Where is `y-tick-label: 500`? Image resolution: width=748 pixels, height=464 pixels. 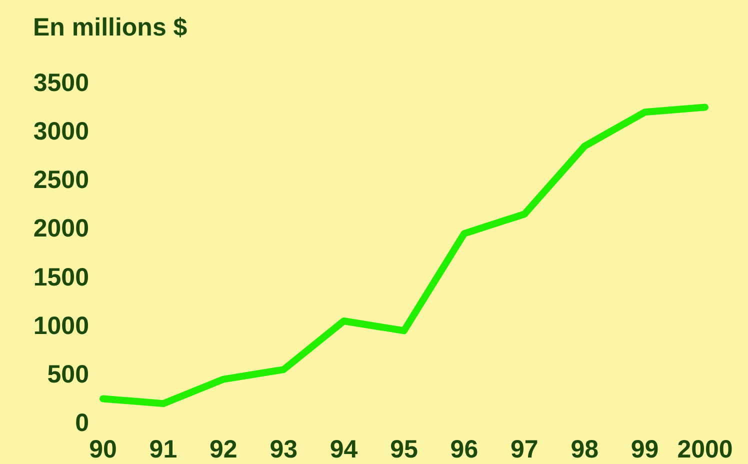
y-tick-label: 500 is located at coordinates (68, 374).